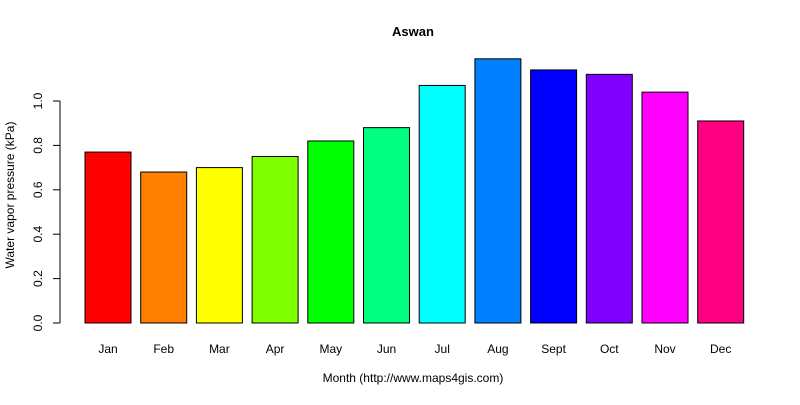  Describe the element at coordinates (38, 278) in the screenshot. I see `y-tick-label: 0.2` at that location.